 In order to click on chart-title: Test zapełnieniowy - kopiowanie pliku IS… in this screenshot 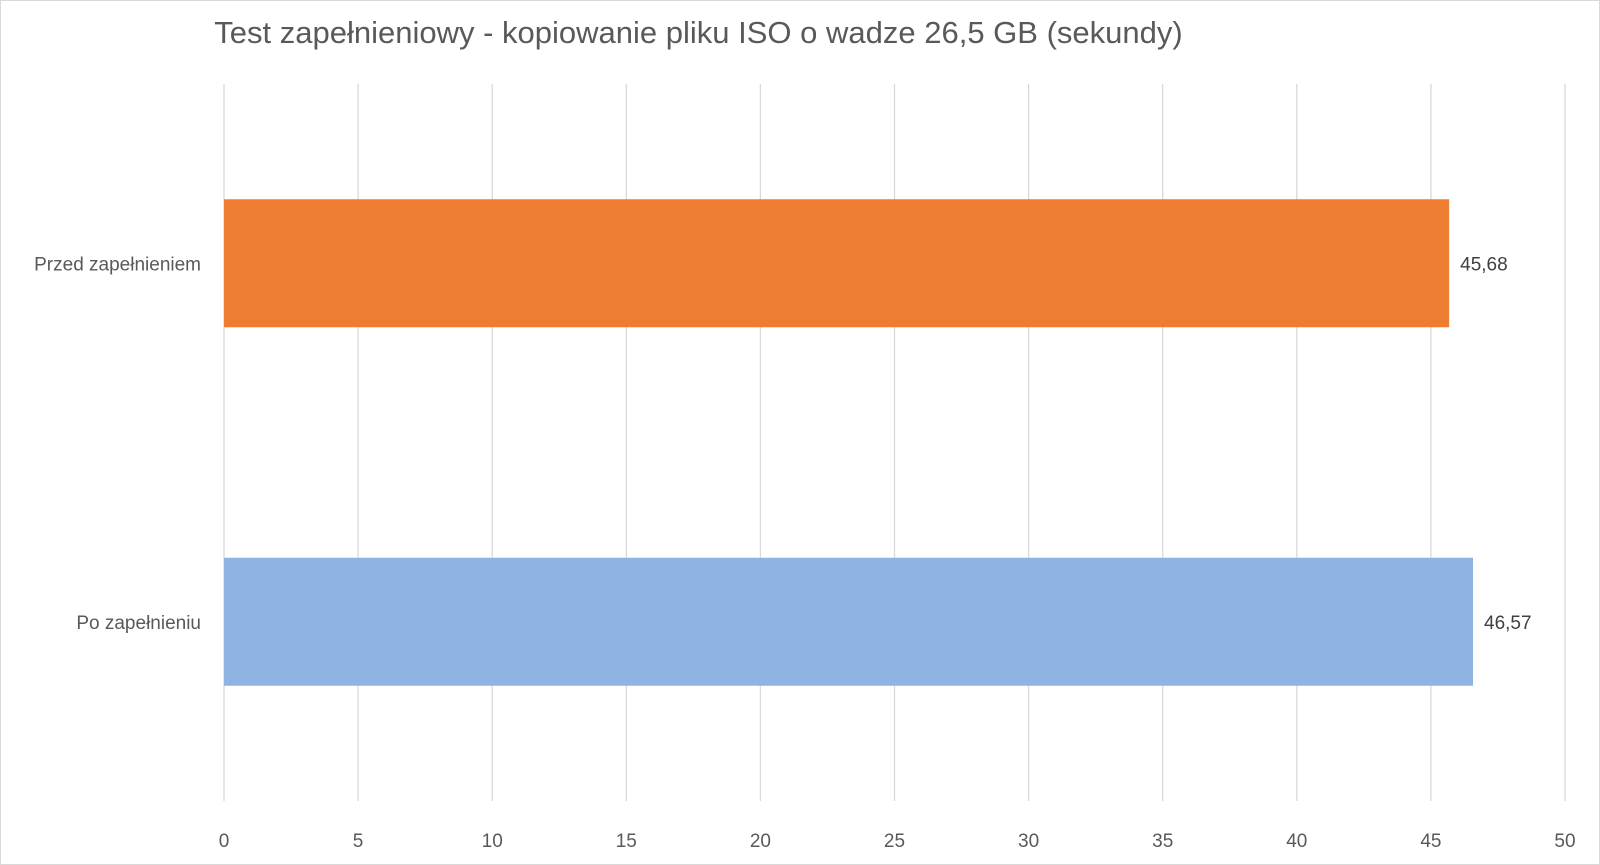, I will do `click(698, 32)`.